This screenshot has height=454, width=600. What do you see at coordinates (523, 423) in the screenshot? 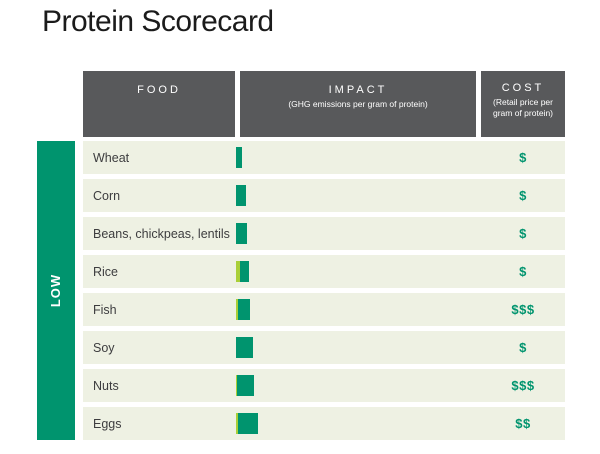
I see `cost-rating: $$` at bounding box center [523, 423].